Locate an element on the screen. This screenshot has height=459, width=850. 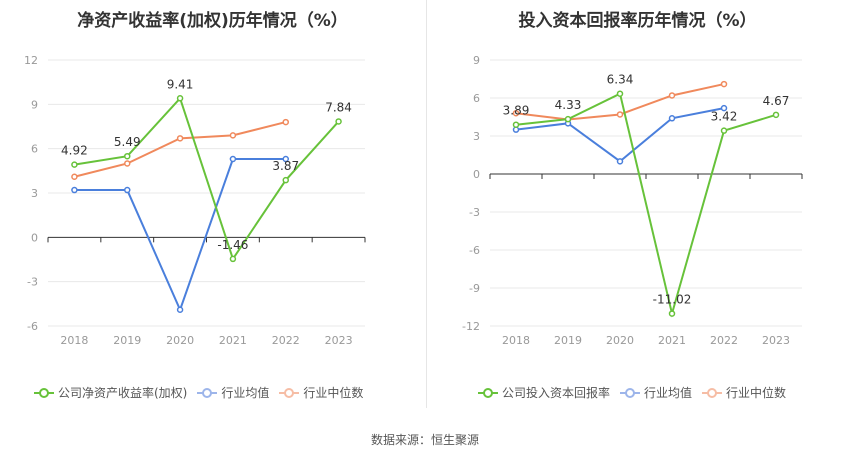
y-tick-label: 12 is located at coordinates (31, 60).